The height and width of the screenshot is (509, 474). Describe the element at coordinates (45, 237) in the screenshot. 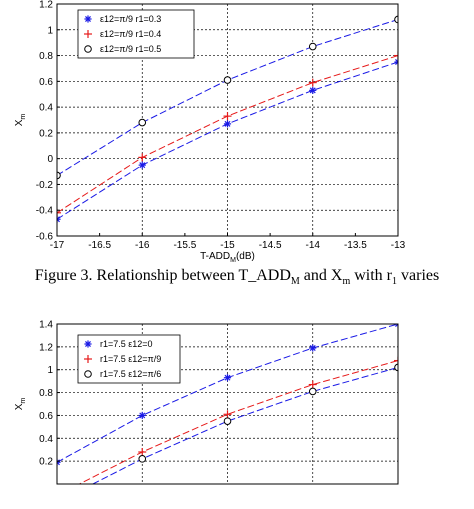

I see `y-tick-label: -0.6` at that location.